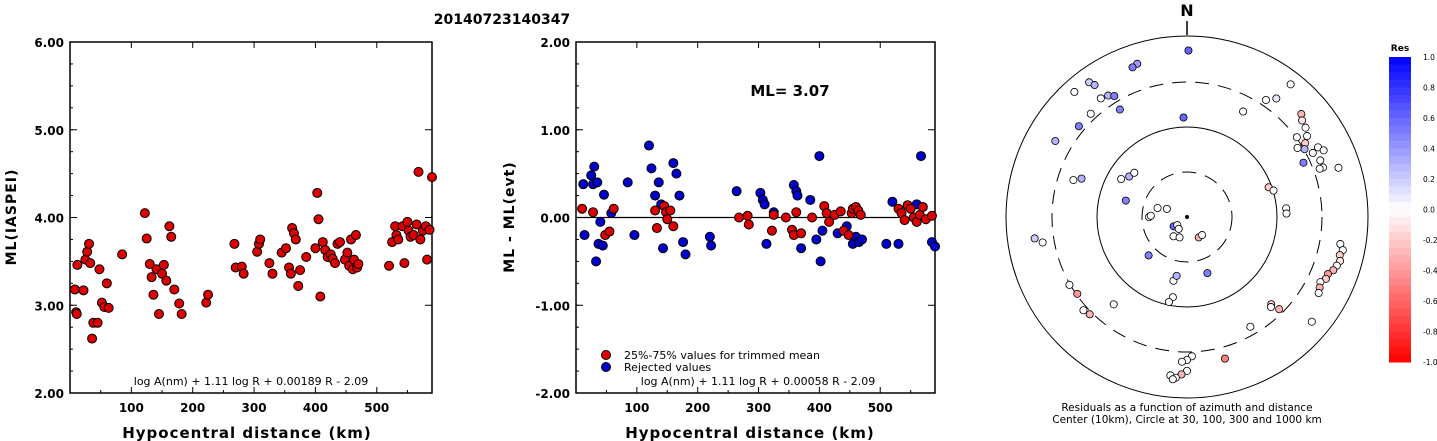 The width and height of the screenshot is (1437, 441). What do you see at coordinates (552, 394) in the screenshot?
I see `panel2-ytick-label: -2.00` at bounding box center [552, 394].